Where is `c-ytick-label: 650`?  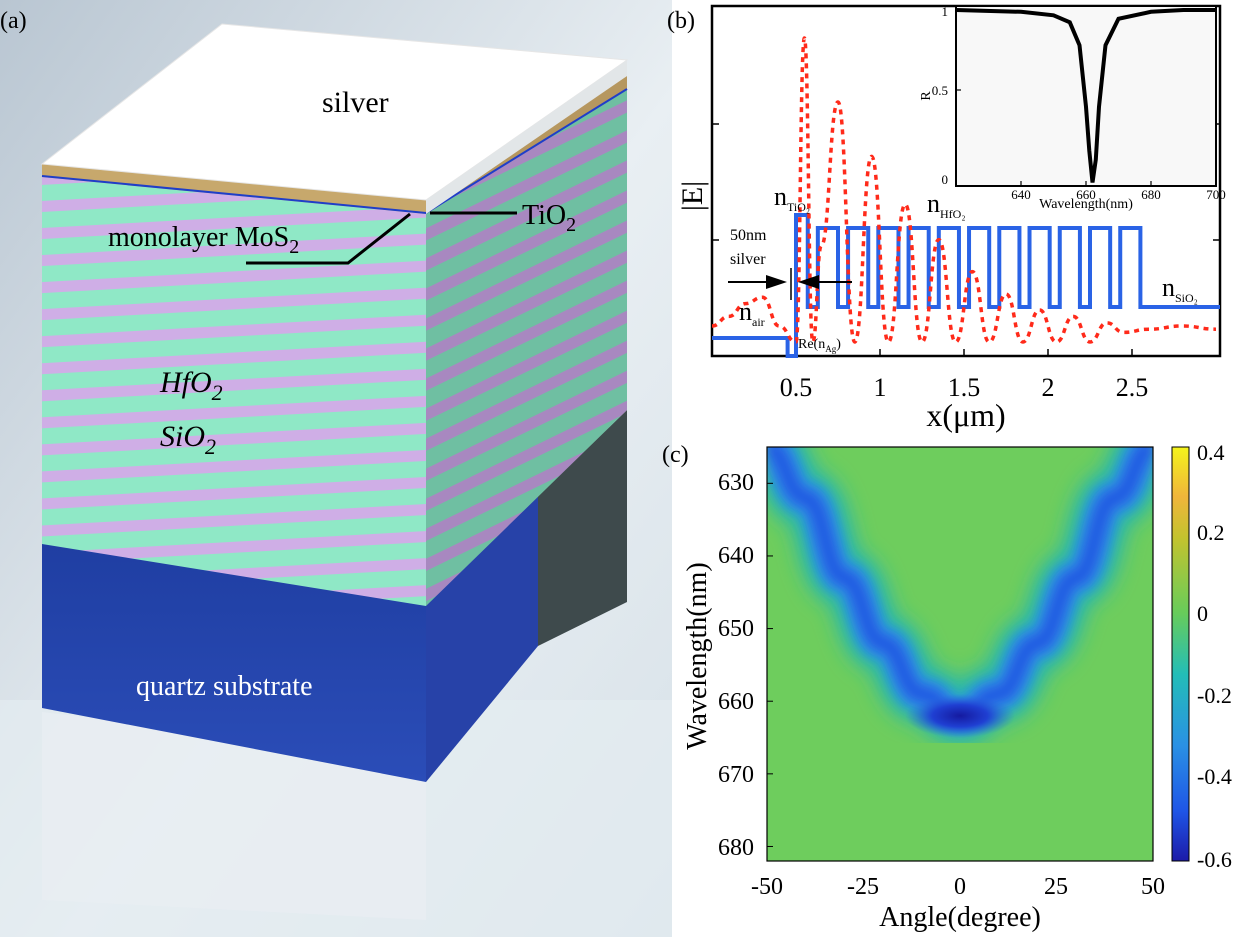 c-ytick-label: 650 is located at coordinates (736, 629).